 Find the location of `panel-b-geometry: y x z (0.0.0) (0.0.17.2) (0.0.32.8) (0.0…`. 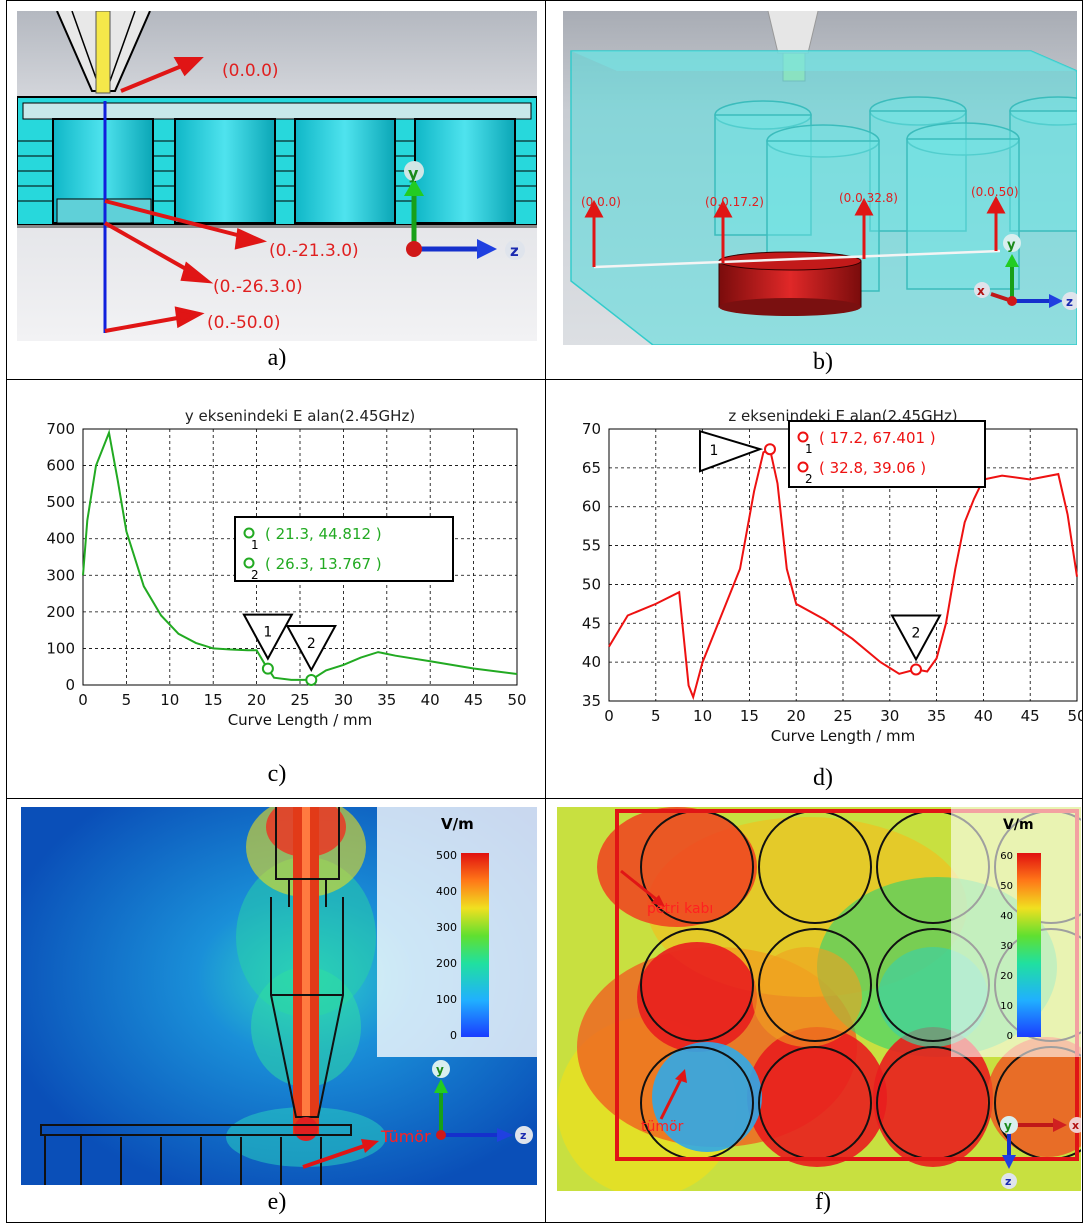

panel-b-geometry: y x z (0.0.0) (0.0.17.2) (0.0.32.8) (0.0… is located at coordinates (820, 178).